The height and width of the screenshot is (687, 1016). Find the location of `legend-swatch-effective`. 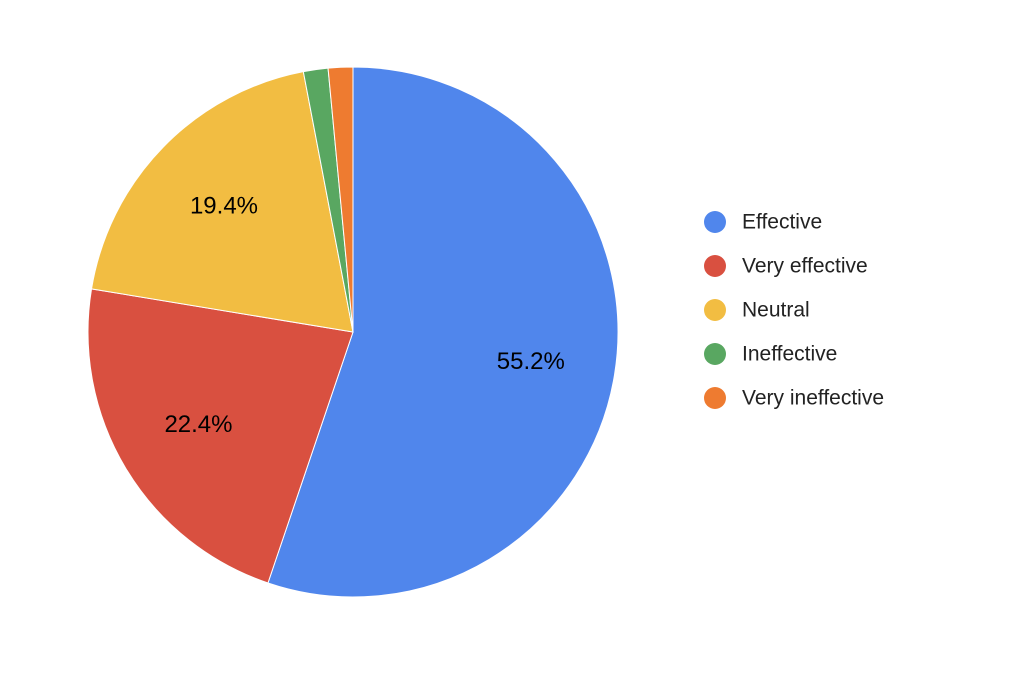

legend-swatch-effective is located at coordinates (715, 222).